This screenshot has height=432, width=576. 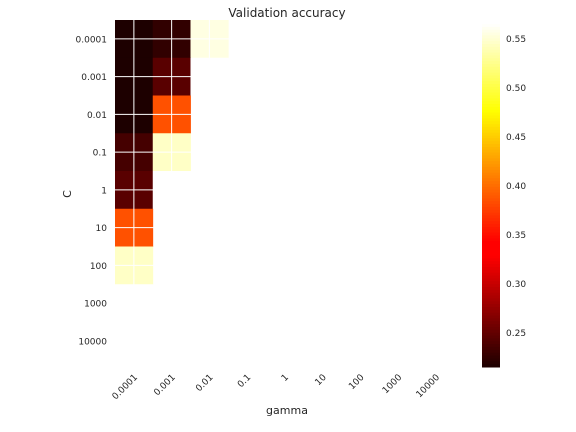 I want to click on chart-title: Validation accuracy, so click(x=286, y=13).